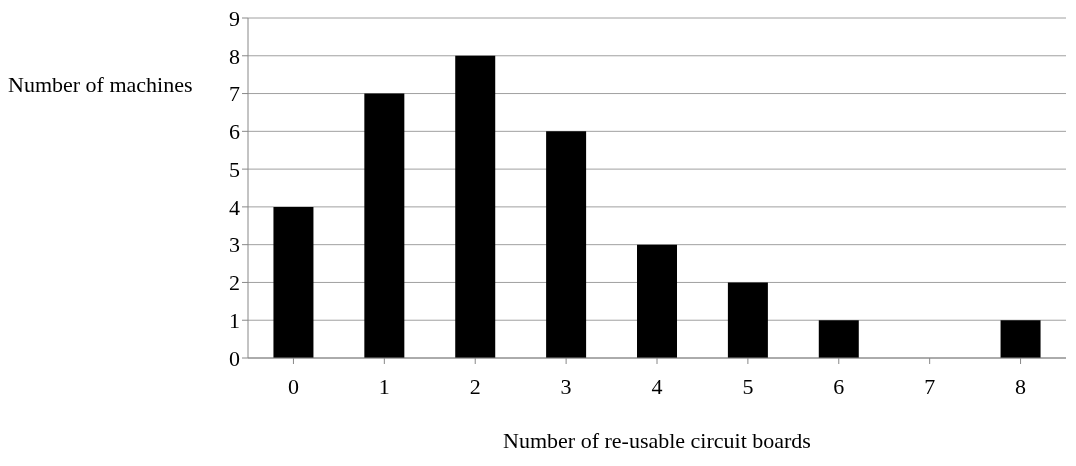 This screenshot has height=466, width=1076. What do you see at coordinates (234, 321) in the screenshot?
I see `y-tick-label: 1` at bounding box center [234, 321].